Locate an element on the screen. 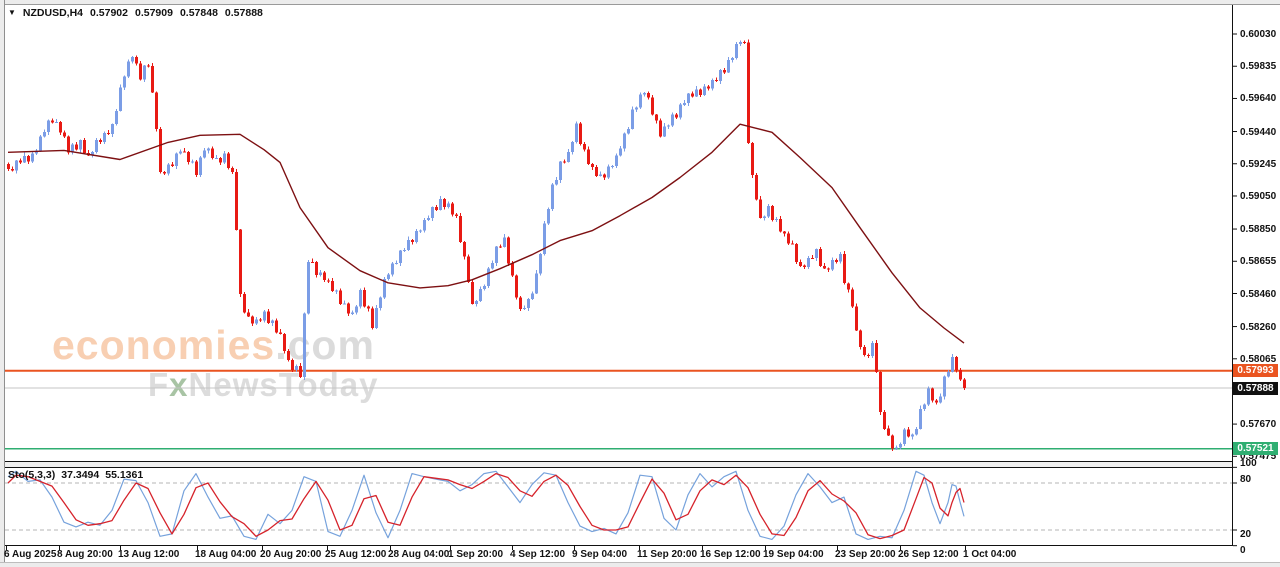 Image resolution: width=1280 pixels, height=567 pixels. stochastic-k-value: 37.3494 is located at coordinates (80, 475).